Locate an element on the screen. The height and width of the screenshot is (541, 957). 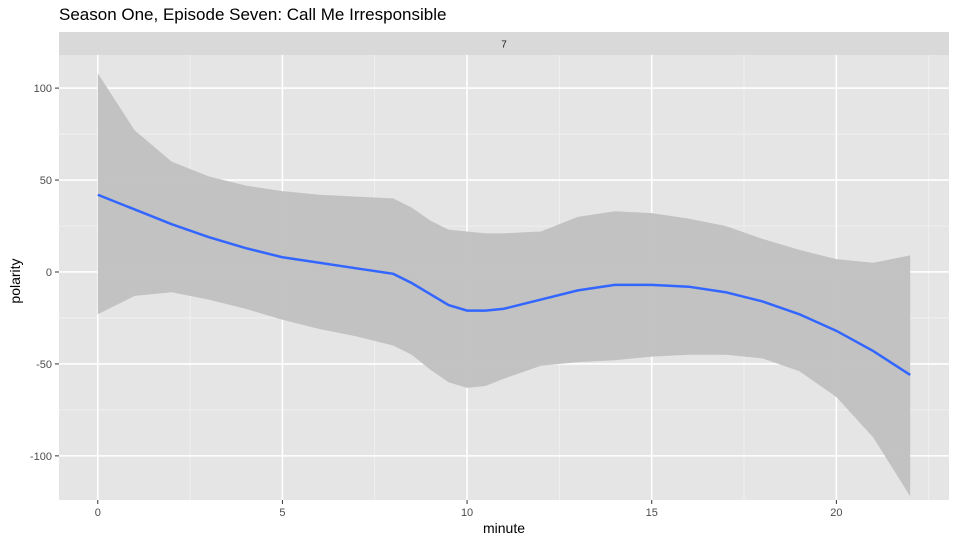
facet-strip-label: 7 is located at coordinates (504, 45).